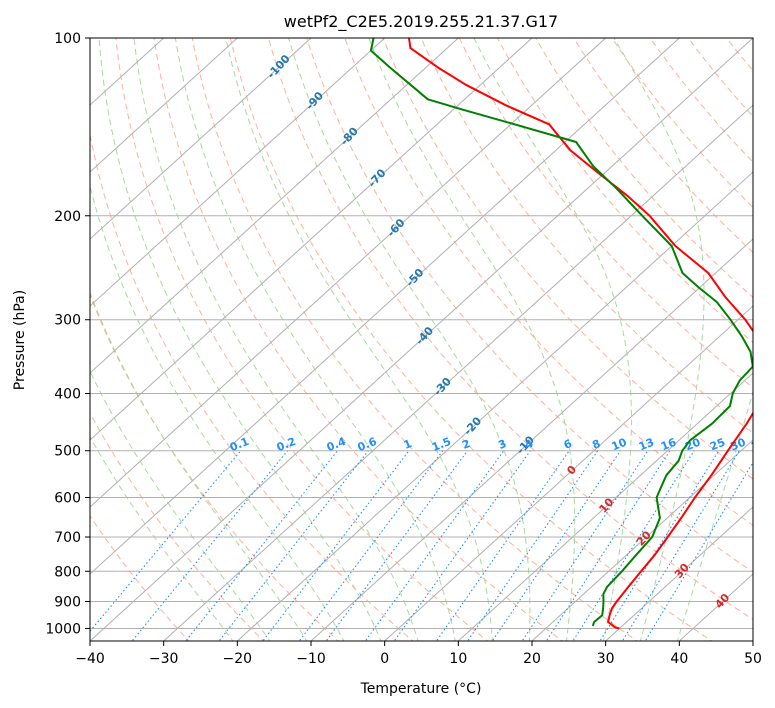 The image size is (775, 708). What do you see at coordinates (717, 445) in the screenshot?
I see `mixing-ratio-label: 25` at bounding box center [717, 445].